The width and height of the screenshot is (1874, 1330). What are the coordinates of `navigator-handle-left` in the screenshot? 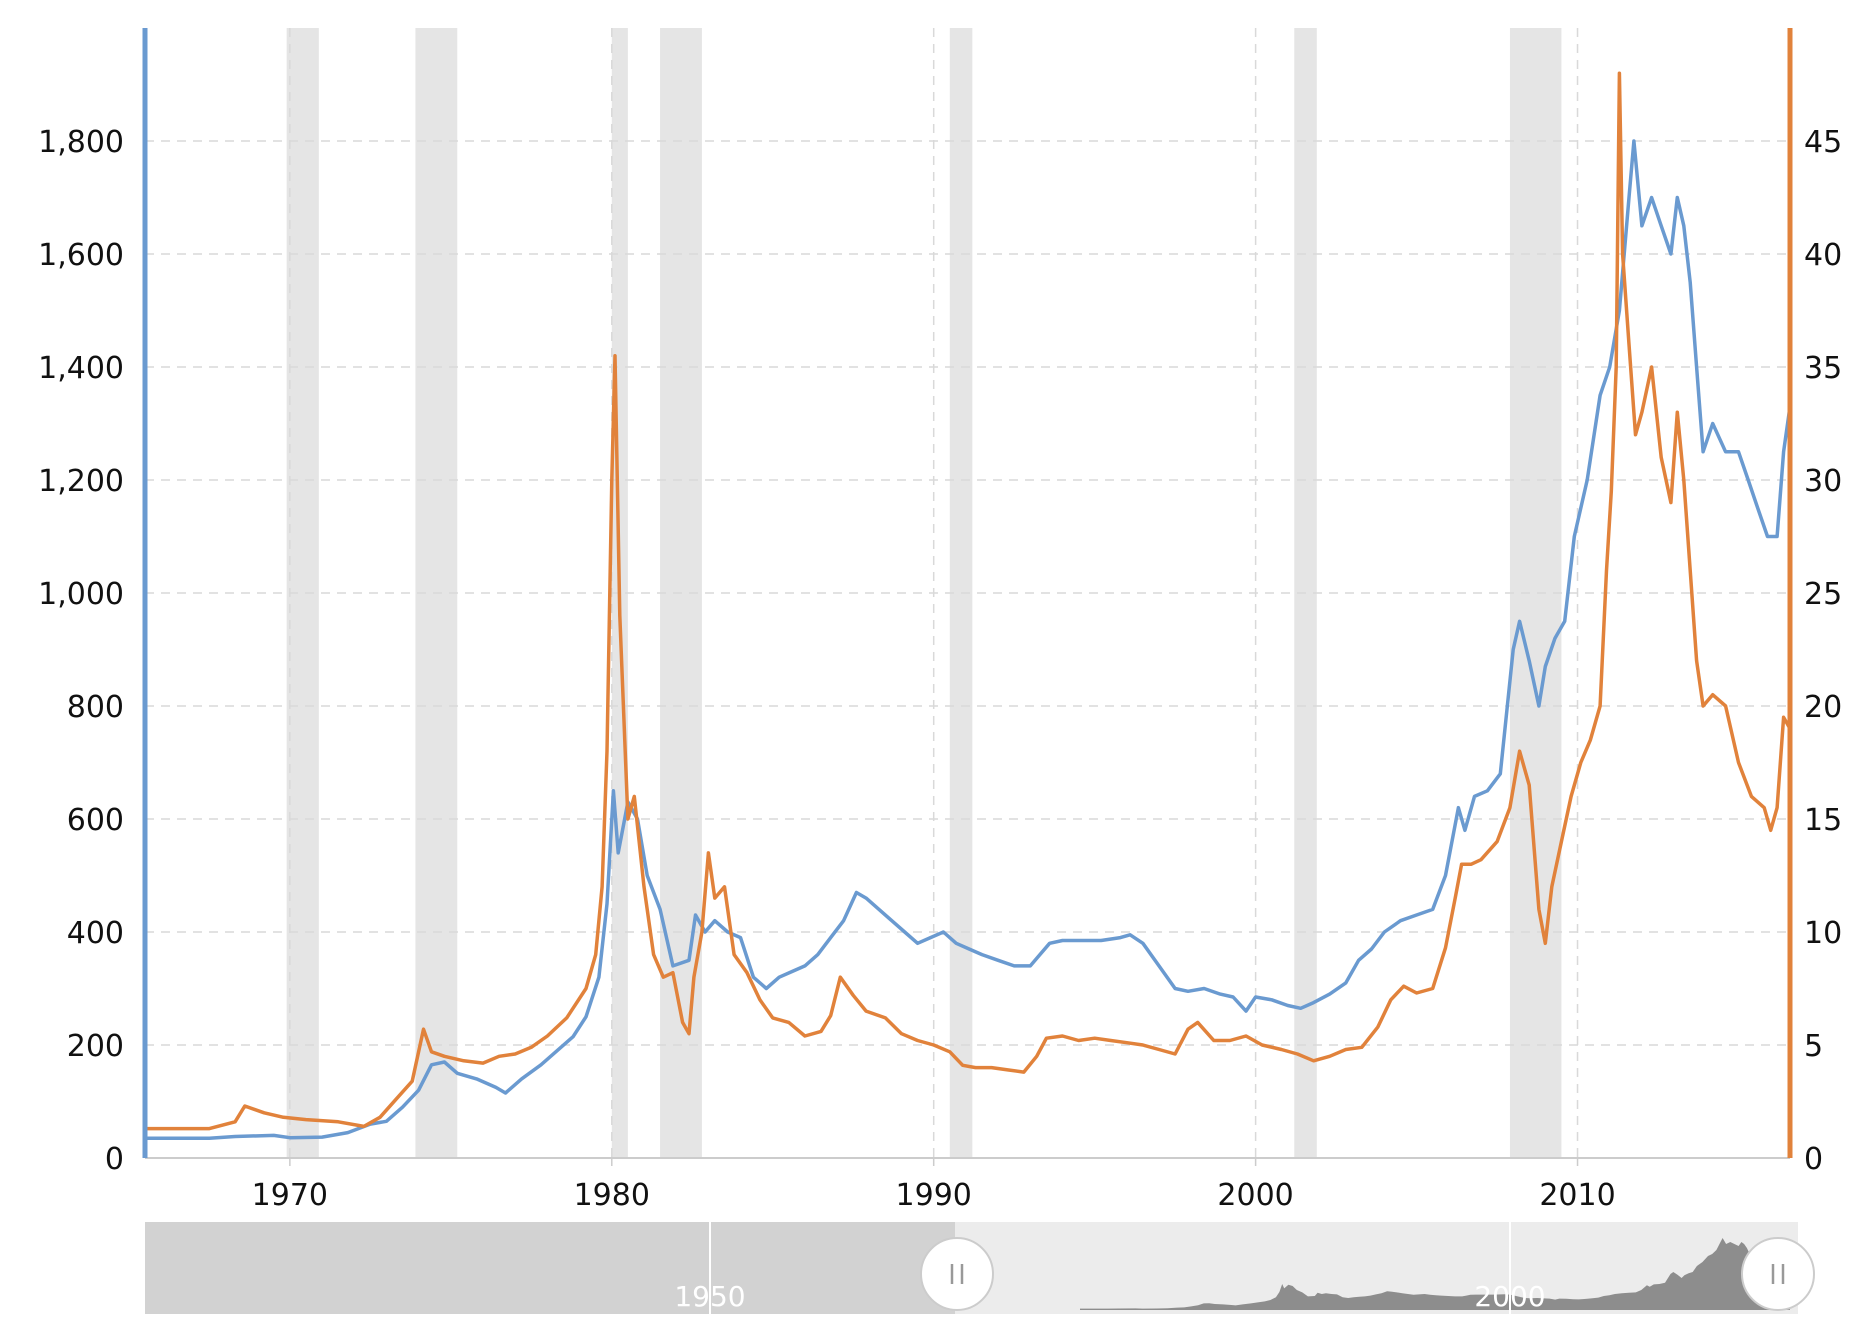 It's located at (957, 1274).